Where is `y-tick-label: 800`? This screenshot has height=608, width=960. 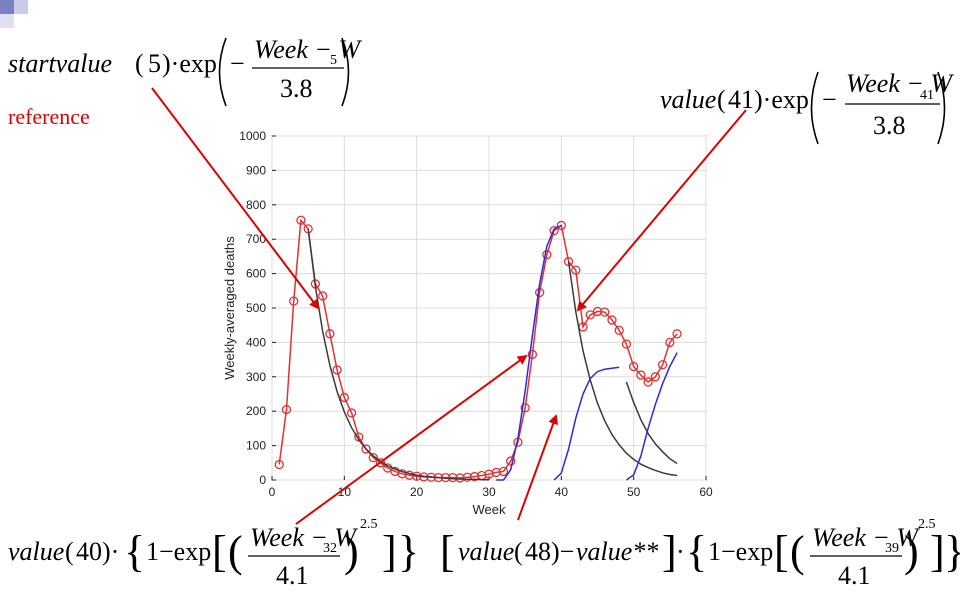 y-tick-label: 800 is located at coordinates (256, 205).